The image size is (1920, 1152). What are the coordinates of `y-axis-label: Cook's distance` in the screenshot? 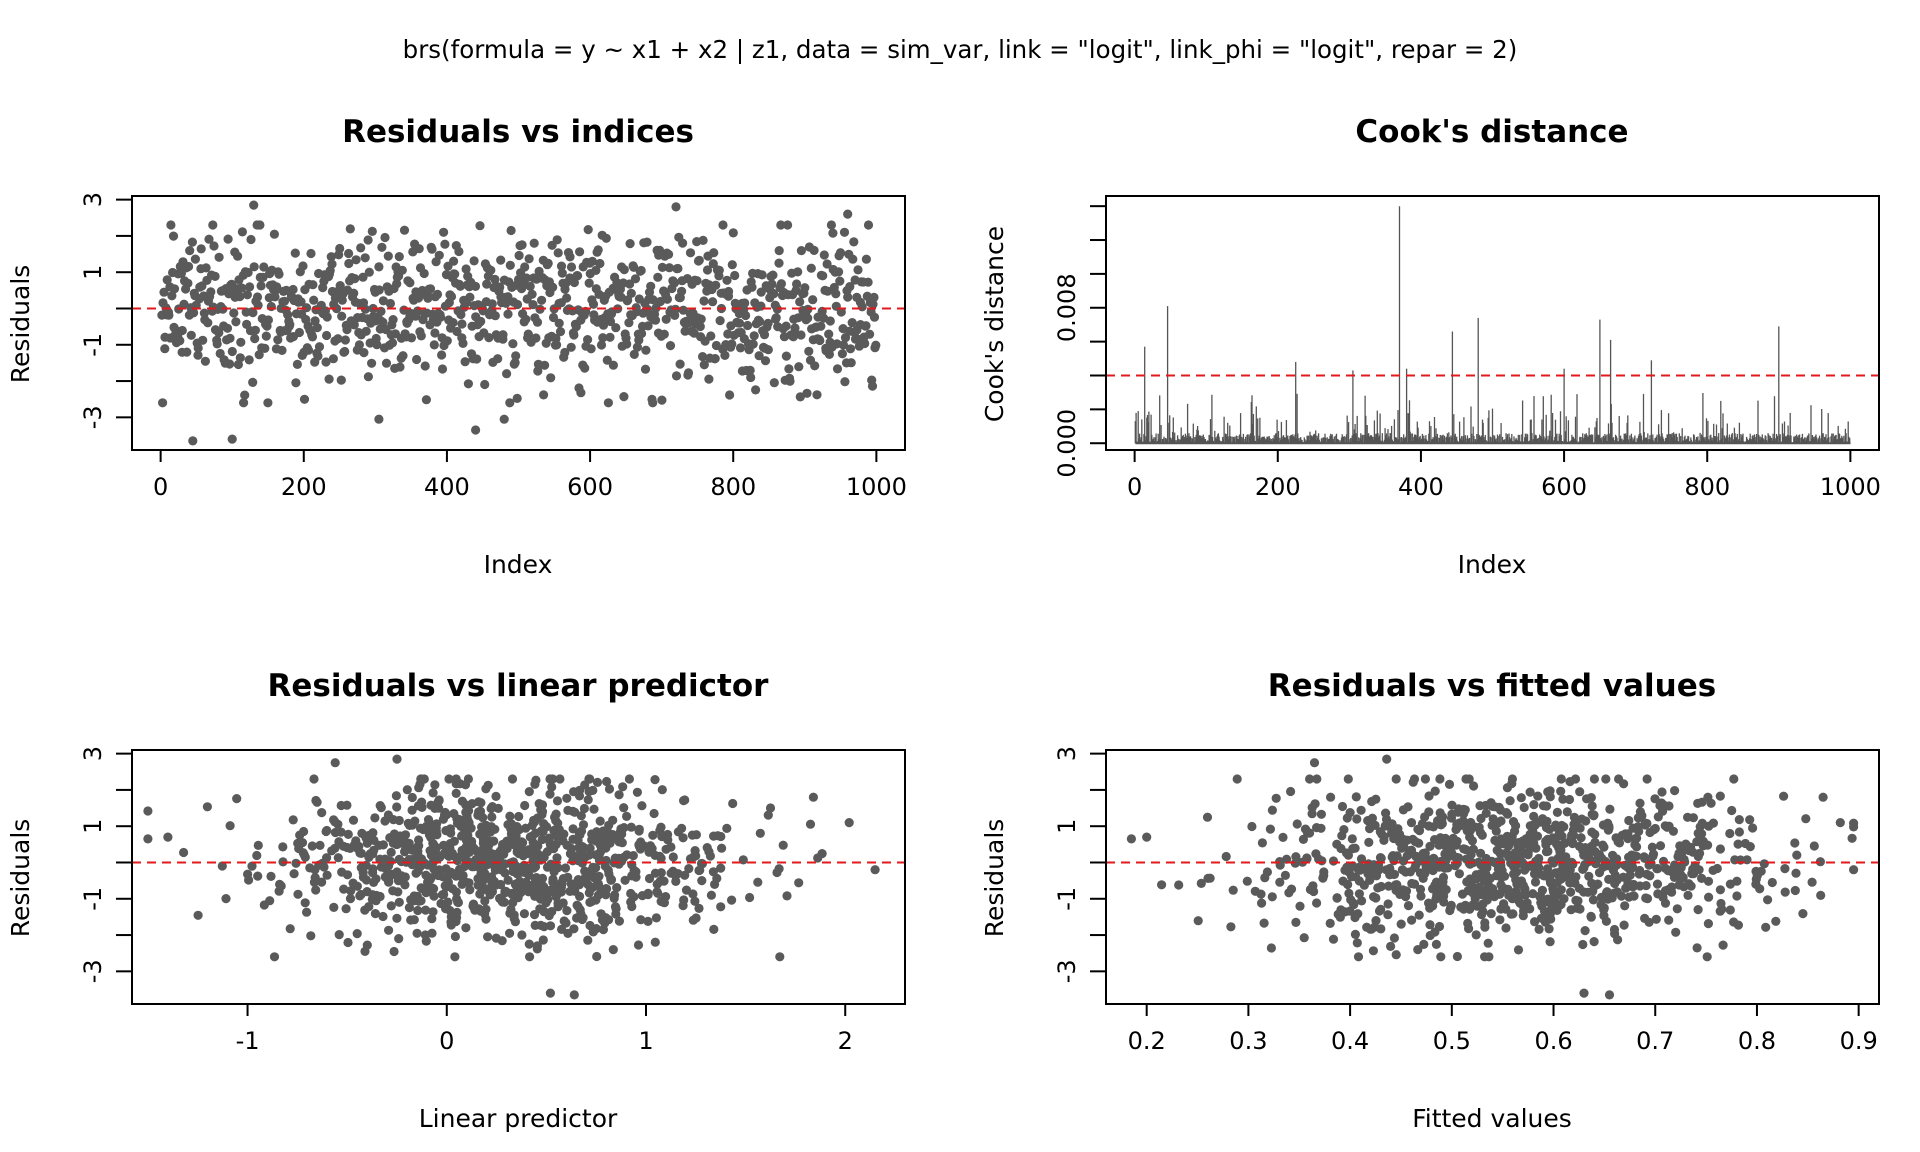 It's located at (994, 324).